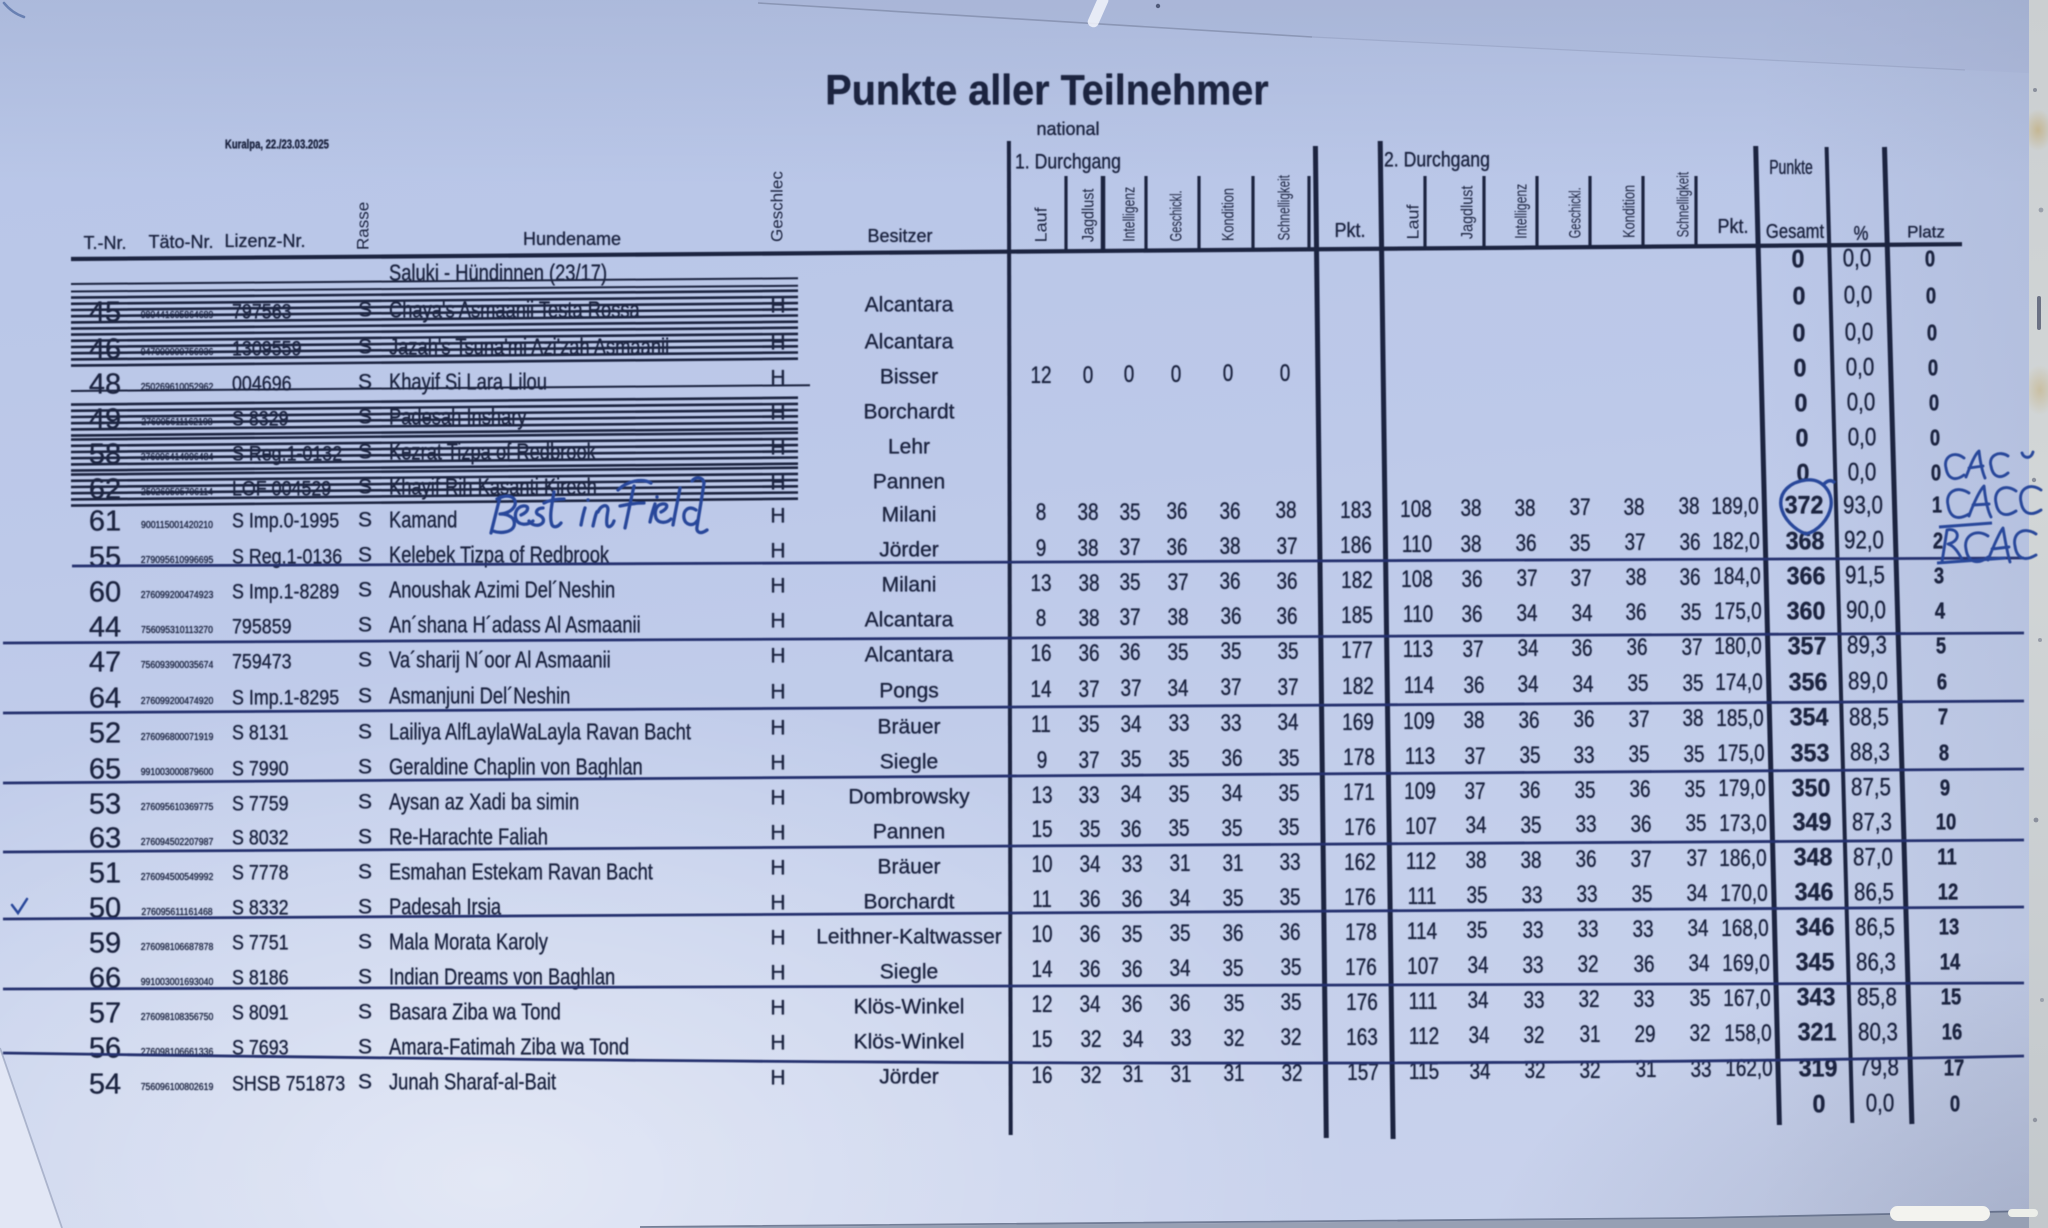 The width and height of the screenshot is (2048, 1228). Describe the element at coordinates (777, 206) in the screenshot. I see `svg-text: Geschlec` at that location.